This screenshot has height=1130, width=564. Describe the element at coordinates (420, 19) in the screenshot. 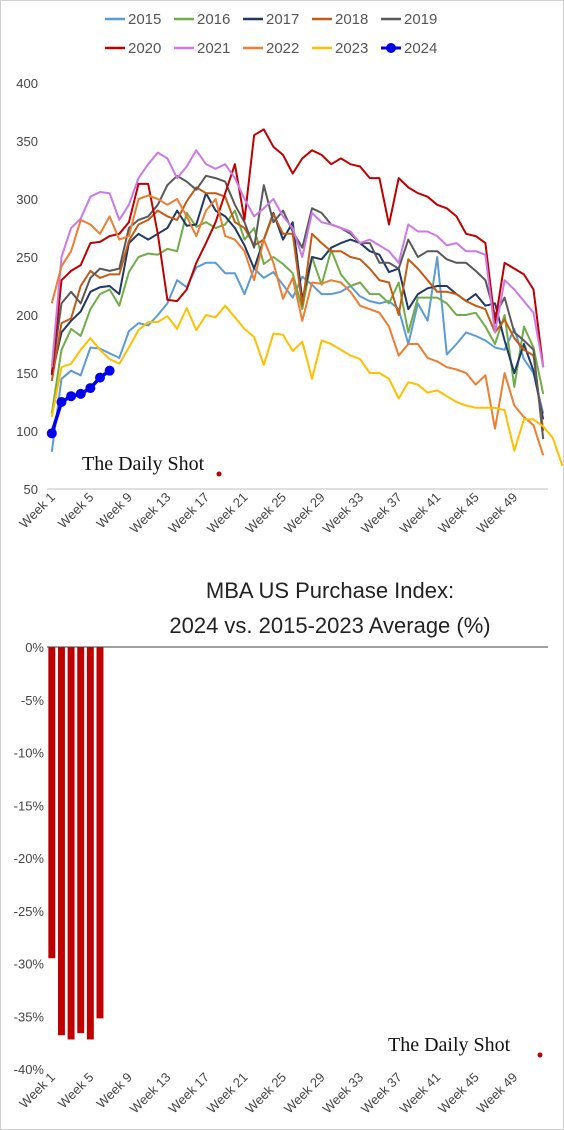

I see `legend-label: 2019` at that location.